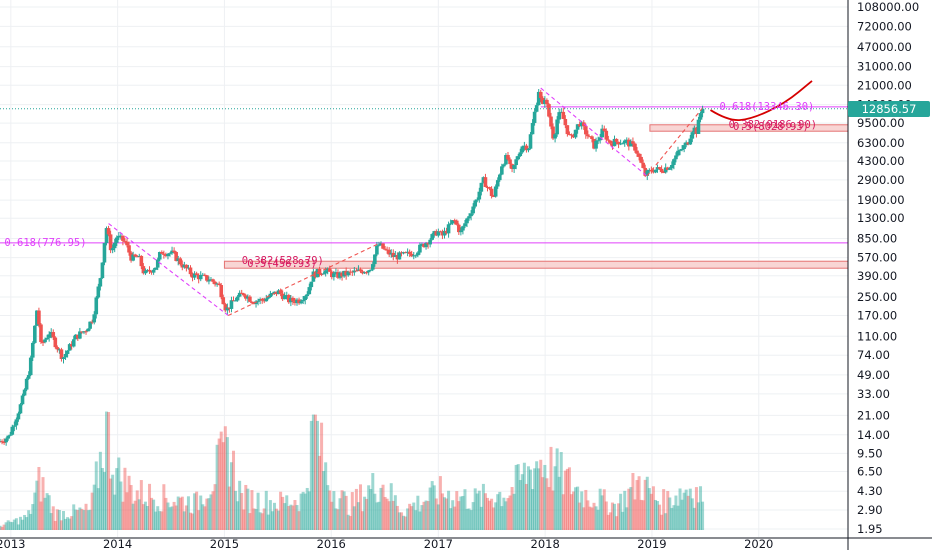 The height and width of the screenshot is (550, 932). I want to click on x-tick-label: 2013, so click(12, 543).